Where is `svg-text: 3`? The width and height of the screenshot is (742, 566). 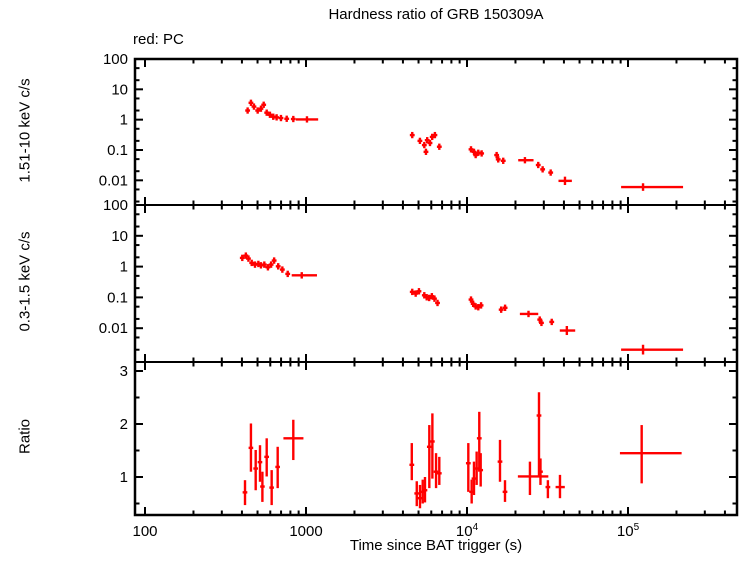
svg-text: 3 is located at coordinates (124, 371).